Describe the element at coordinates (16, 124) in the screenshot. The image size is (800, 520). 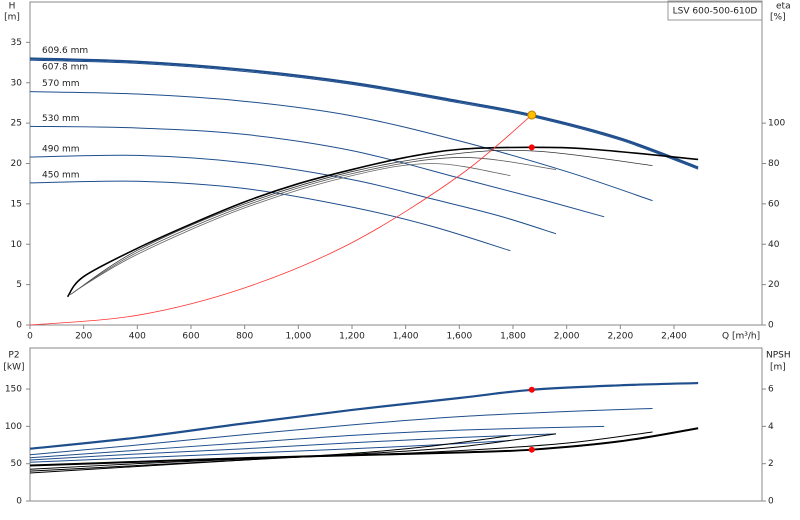
I see `y-tick-label: 25` at that location.